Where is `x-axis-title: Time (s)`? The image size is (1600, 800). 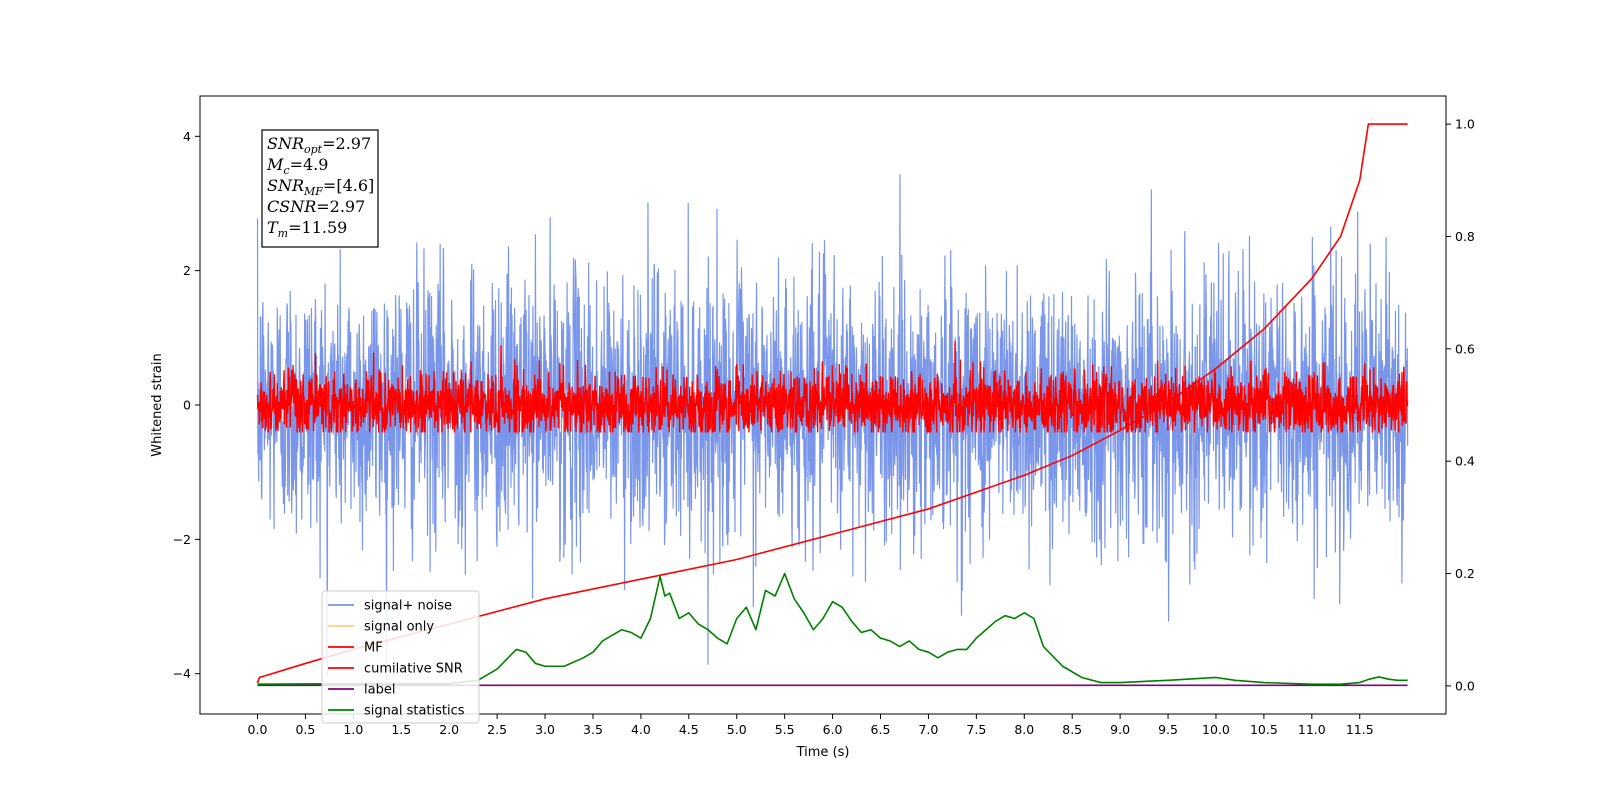
x-axis-title: Time (s) is located at coordinates (823, 752).